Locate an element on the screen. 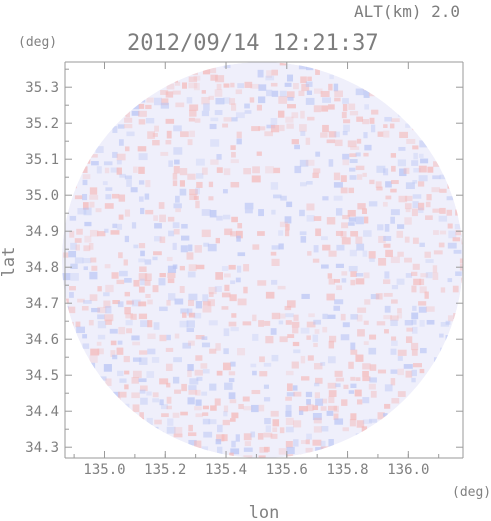 The width and height of the screenshot is (491, 521). y-tick-label: 34.6 is located at coordinates (42, 340).